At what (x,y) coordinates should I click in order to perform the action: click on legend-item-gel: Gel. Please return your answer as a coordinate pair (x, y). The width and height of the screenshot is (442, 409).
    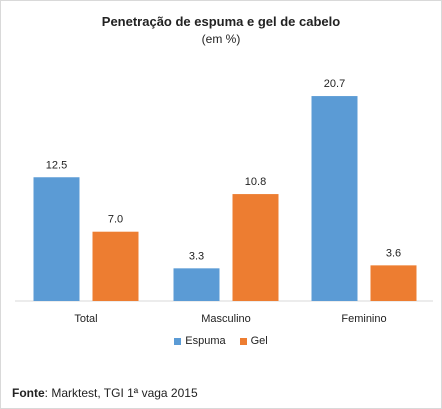
    Looking at the image, I should click on (253, 341).